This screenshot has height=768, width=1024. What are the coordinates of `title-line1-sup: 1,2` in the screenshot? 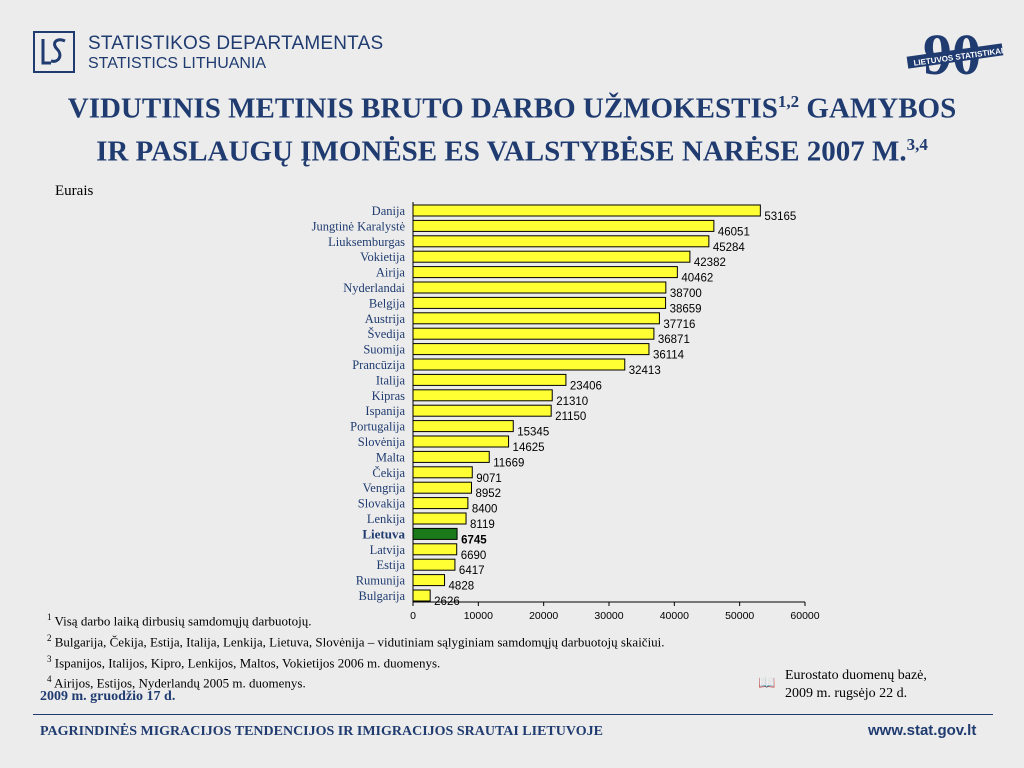 It's located at (788, 101).